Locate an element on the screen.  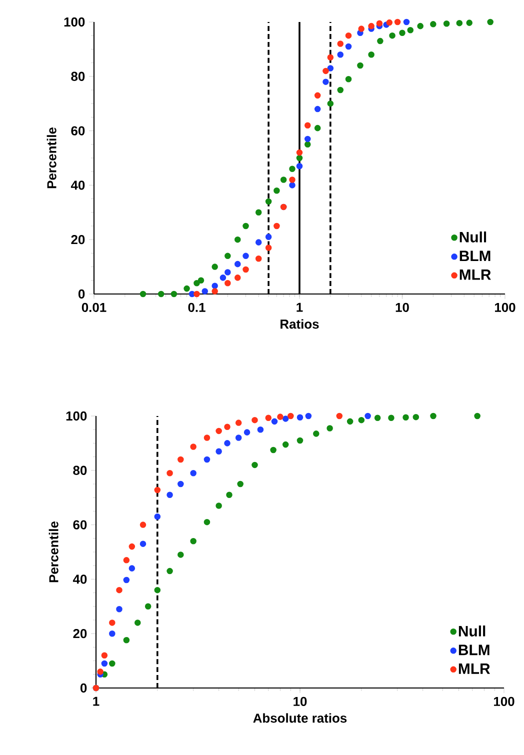
x-axis-title: Absolute ratios is located at coordinates (300, 718).